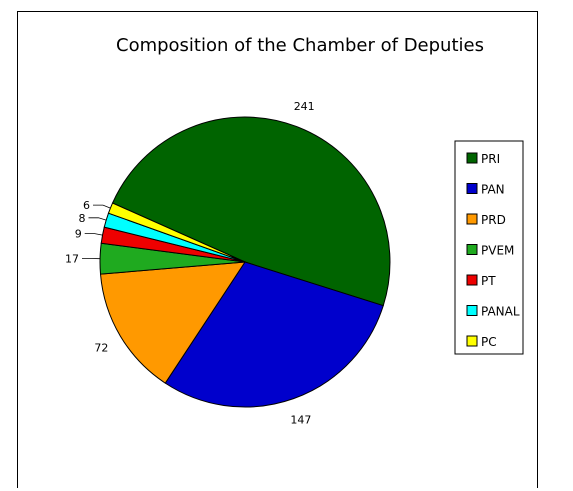 The image size is (573, 491). Describe the element at coordinates (300, 419) in the screenshot. I see `slice-label-pan: 147` at that location.